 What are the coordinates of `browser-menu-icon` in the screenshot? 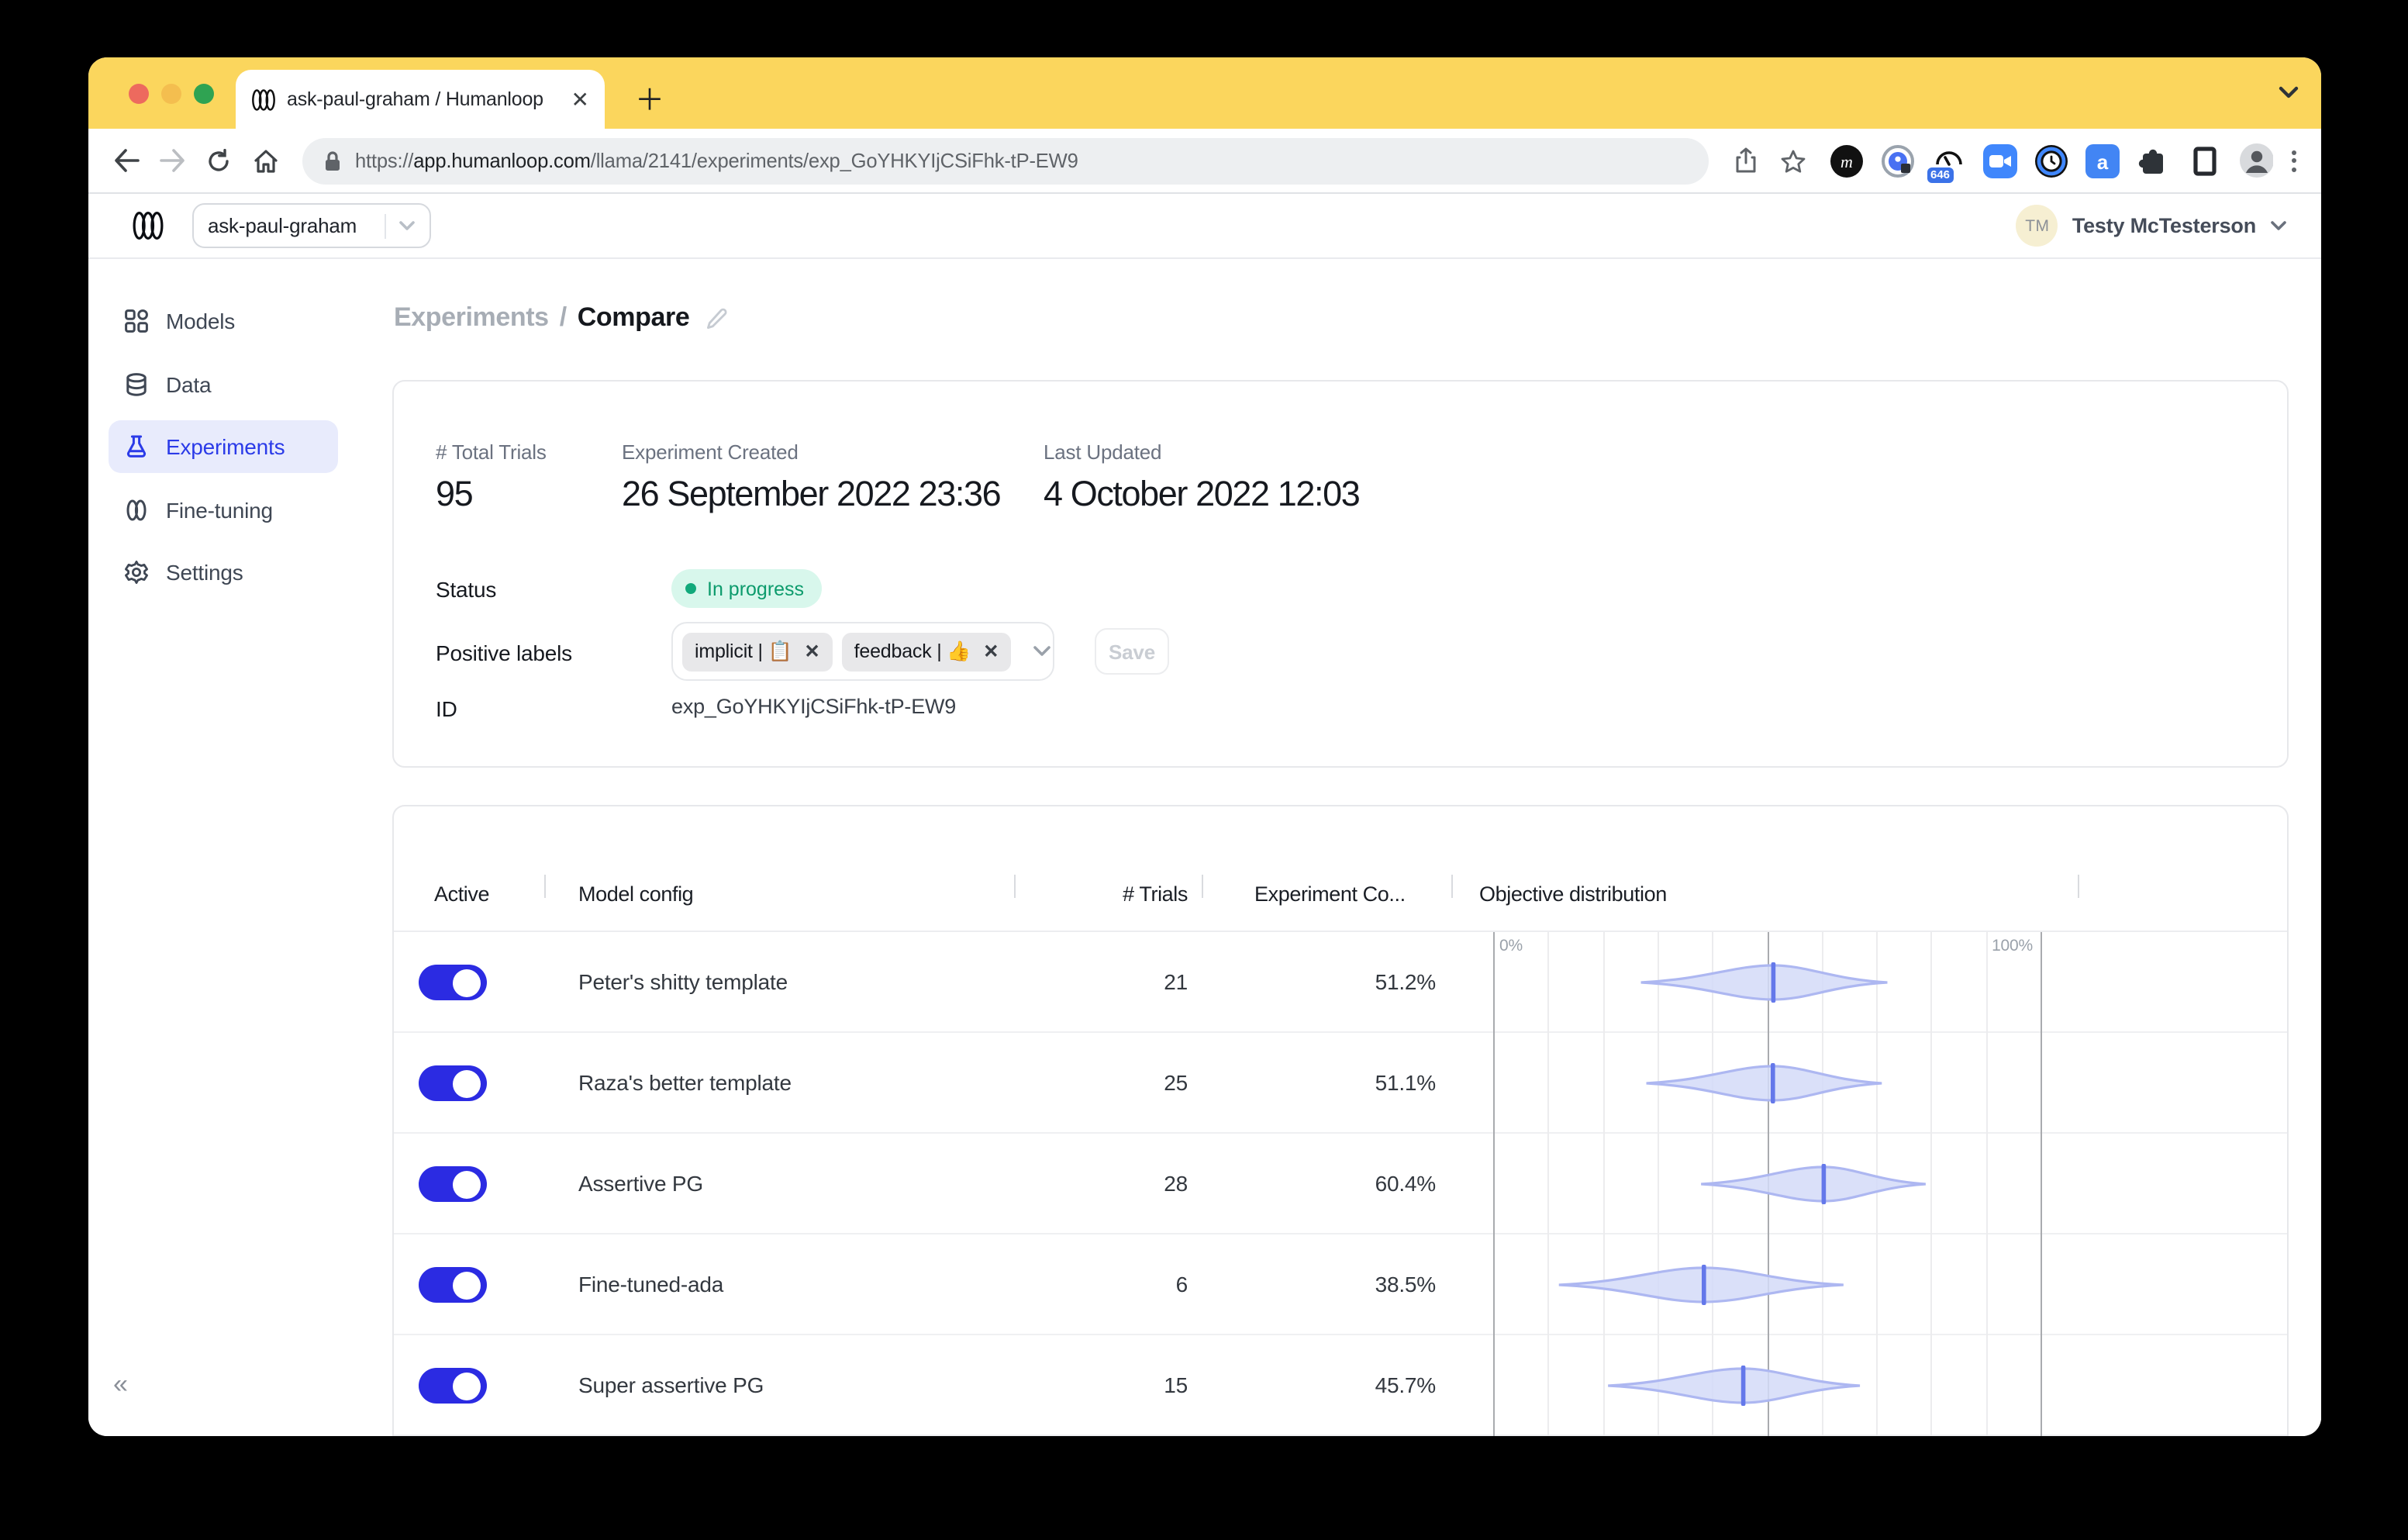 It's located at (2297, 160).